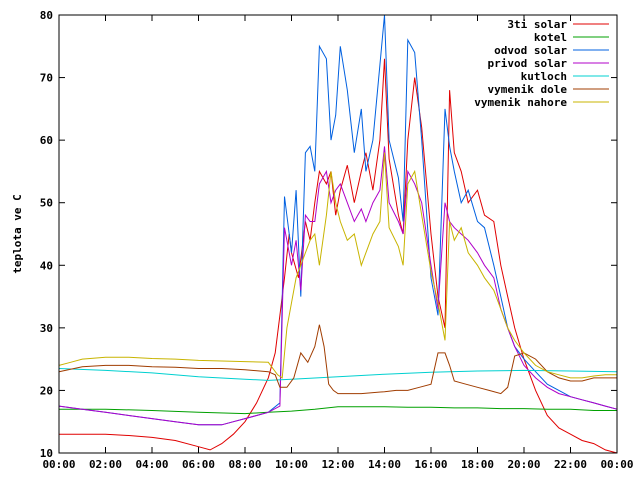  I want to click on y-axis-label: teplota ve C, so click(17, 233).